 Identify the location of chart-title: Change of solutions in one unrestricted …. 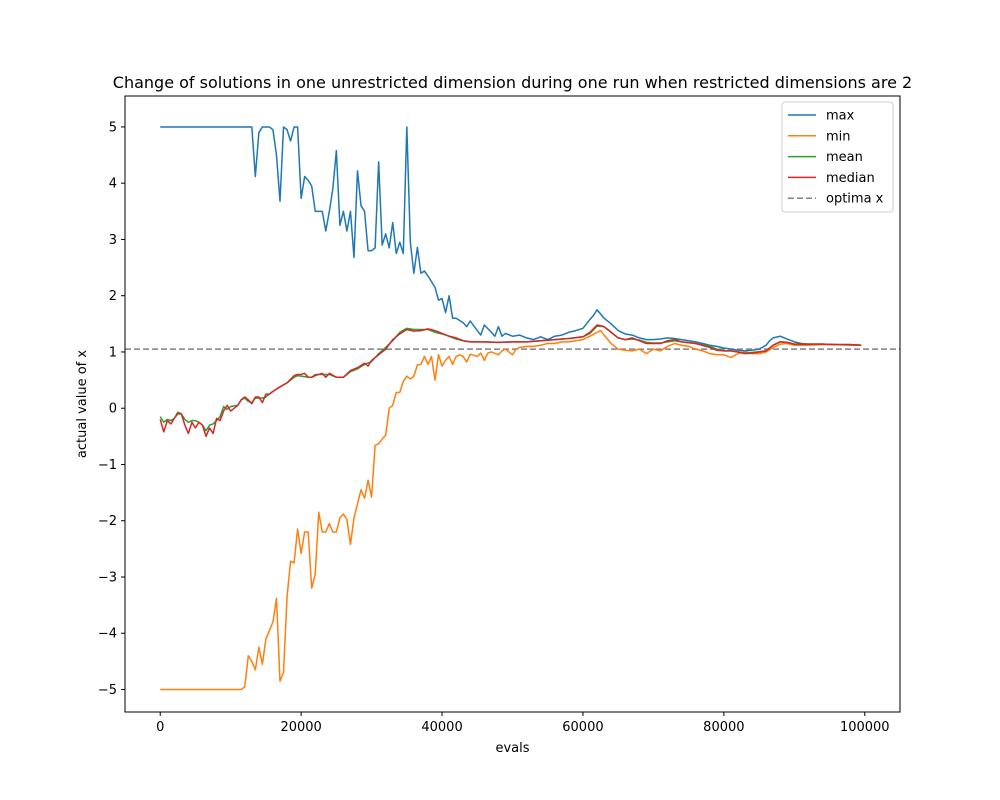
(512, 82).